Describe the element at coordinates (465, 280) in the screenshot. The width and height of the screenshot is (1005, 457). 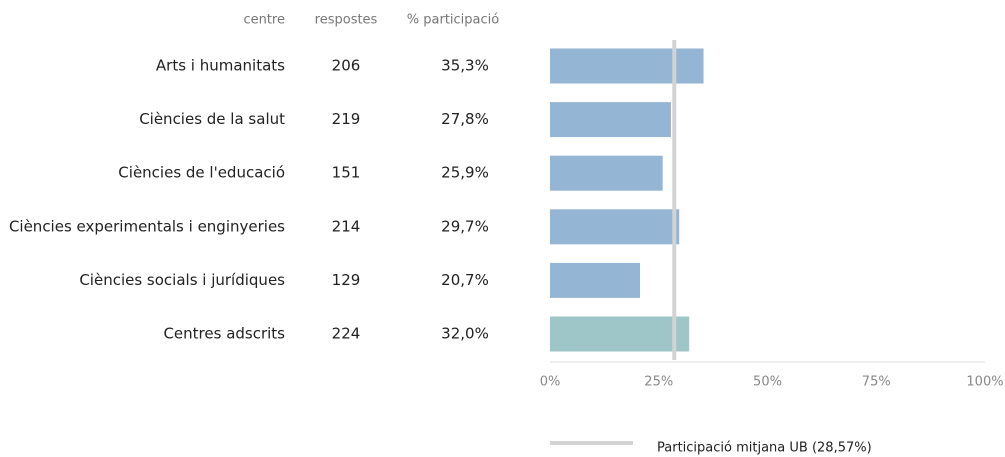
I see `value-label: 20,7%` at that location.